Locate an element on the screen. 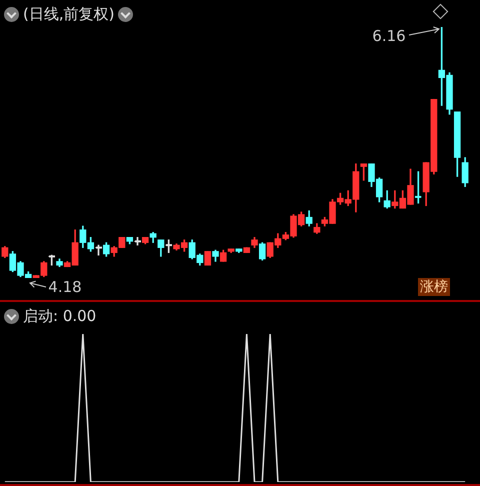 This screenshot has width=480, height=486. annotation: 4.18 is located at coordinates (65, 287).